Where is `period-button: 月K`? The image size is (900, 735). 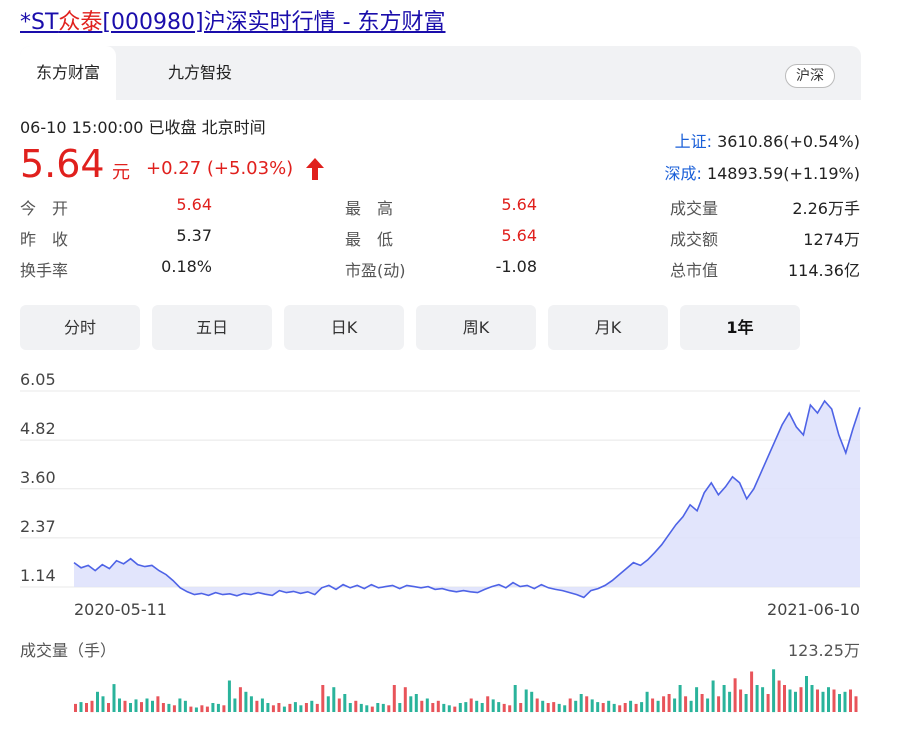 period-button: 月K is located at coordinates (608, 327).